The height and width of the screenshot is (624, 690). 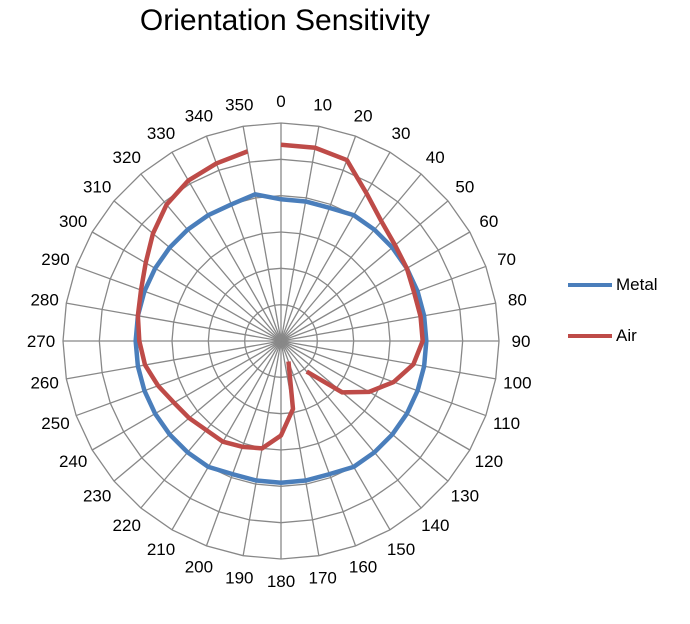 What do you see at coordinates (401, 549) in the screenshot?
I see `axis-tick-label: 150` at bounding box center [401, 549].